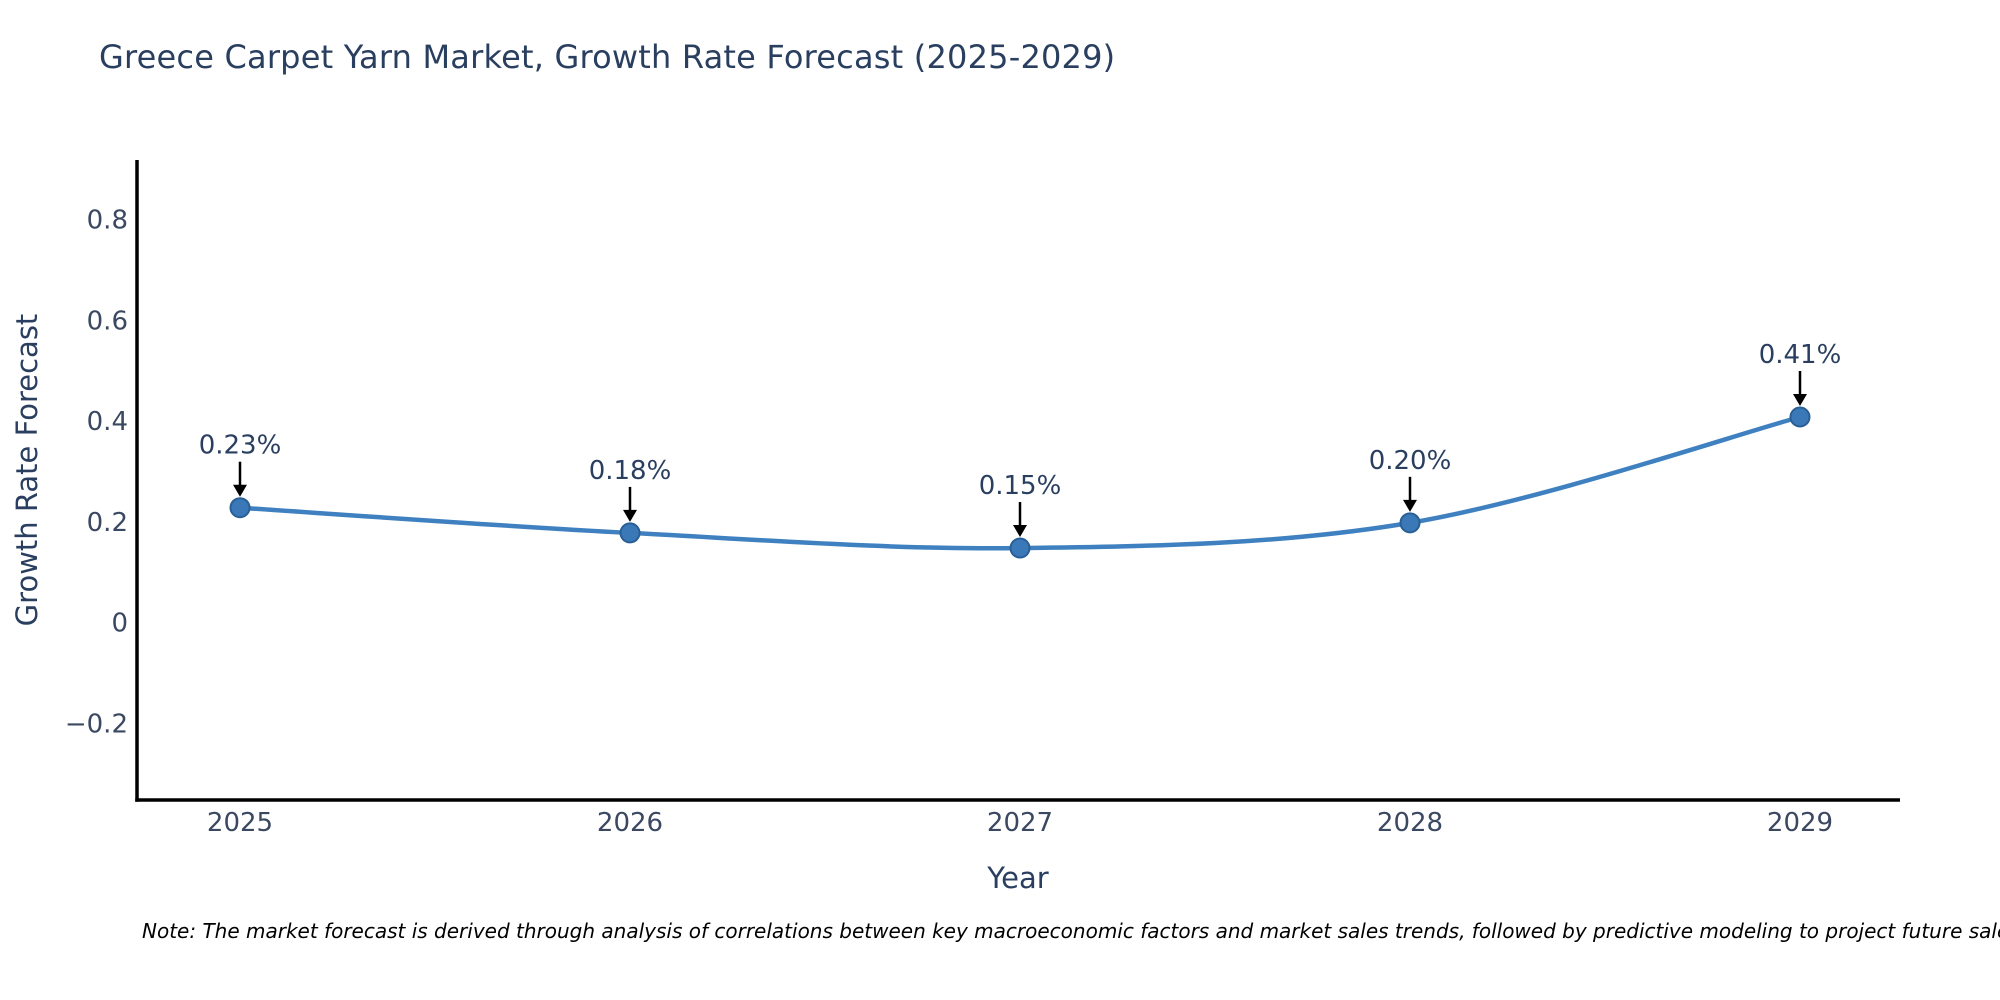 Image resolution: width=2000 pixels, height=1000 pixels. I want to click on y-tick-label: 0.6, so click(107, 321).